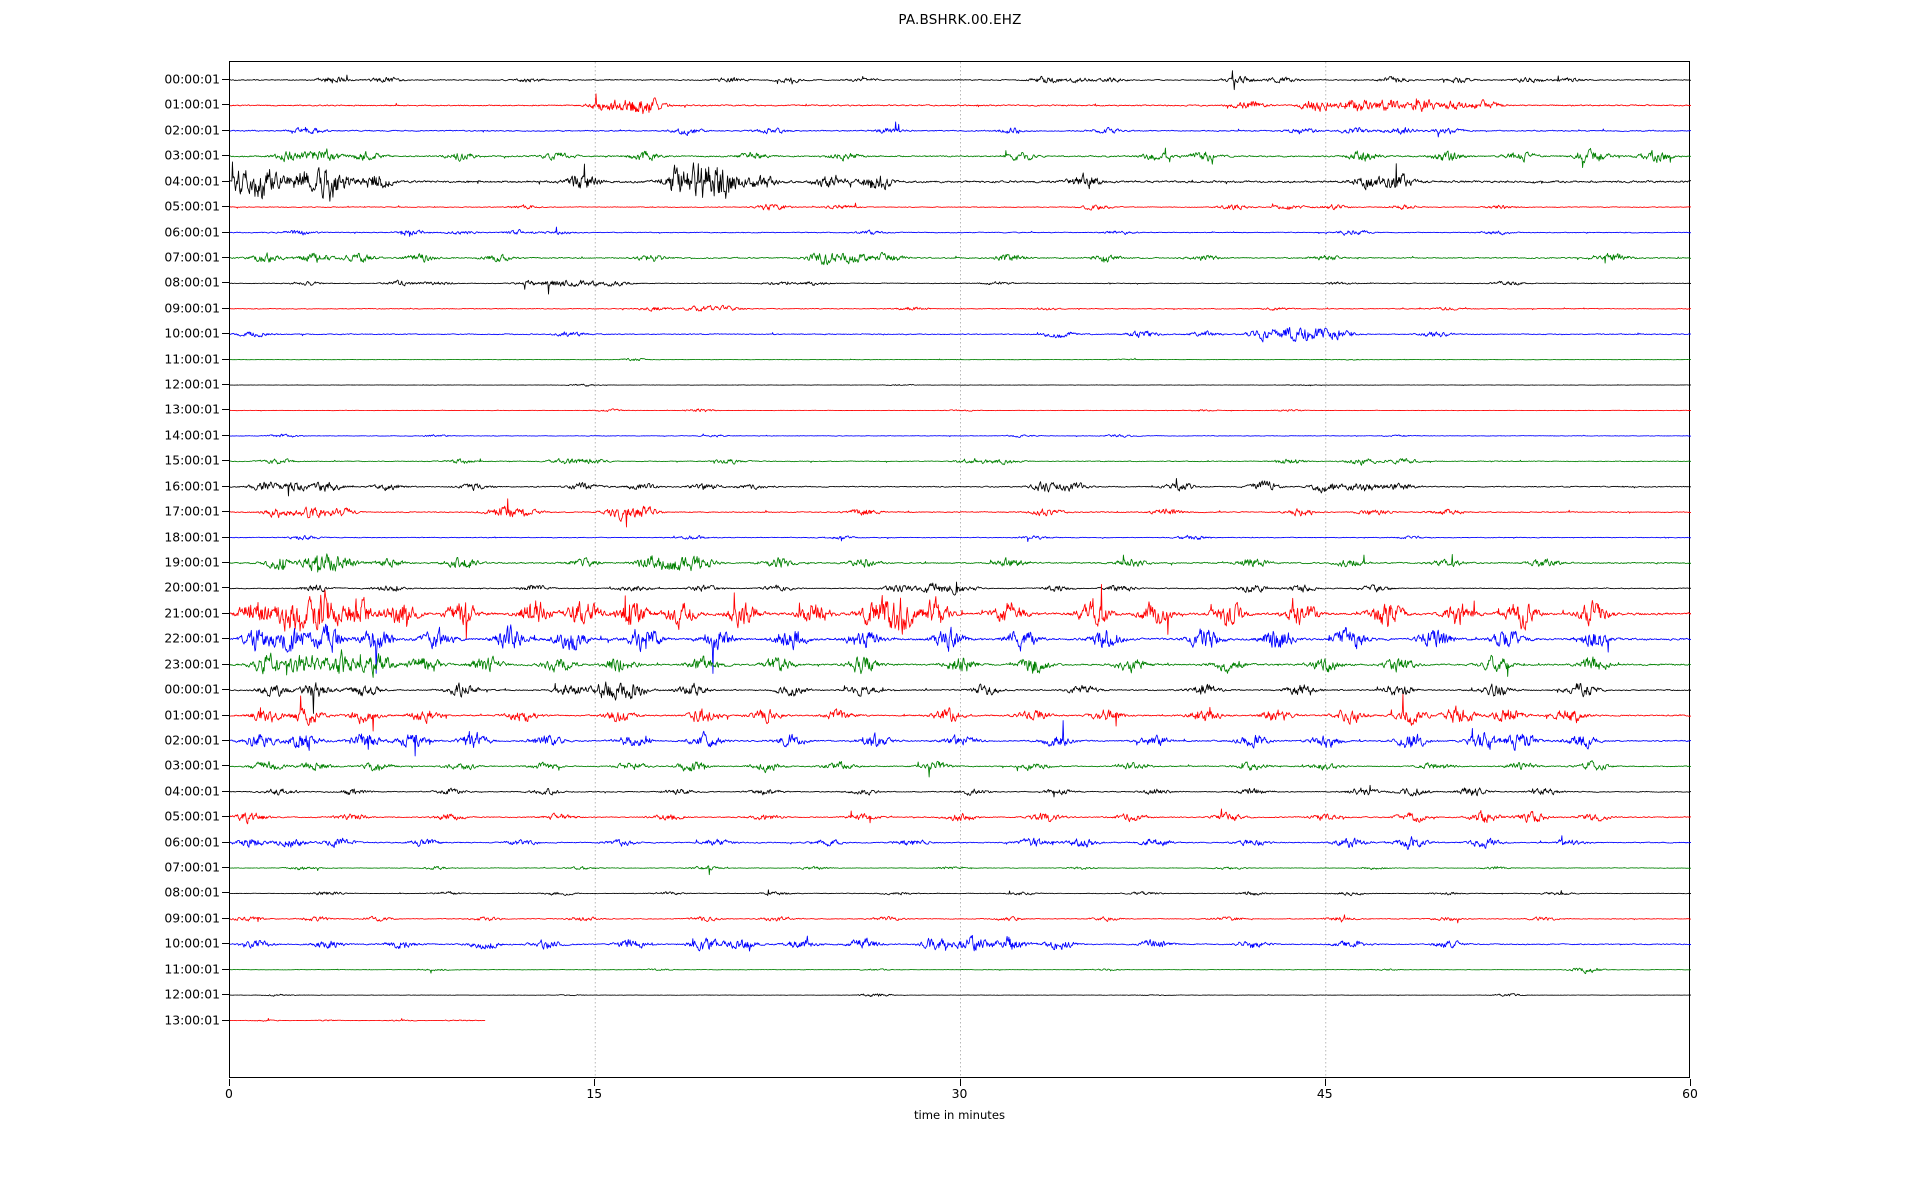  What do you see at coordinates (192, 511) in the screenshot?
I see `y-tick-label: 17:00:01` at bounding box center [192, 511].